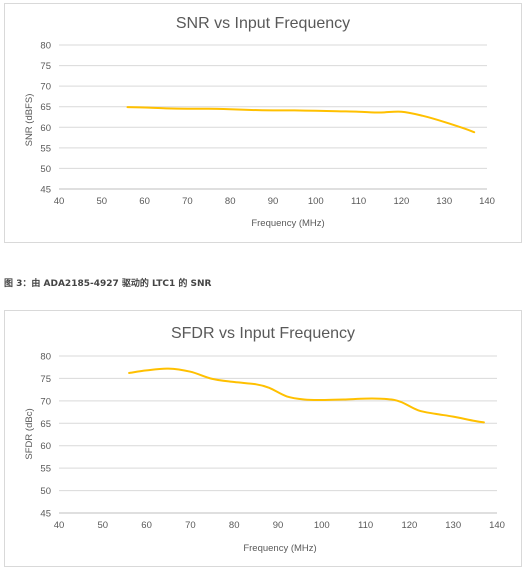 This screenshot has height=570, width=529. Describe the element at coordinates (263, 333) in the screenshot. I see `chart-title: SFDR vs Input Frequency` at that location.